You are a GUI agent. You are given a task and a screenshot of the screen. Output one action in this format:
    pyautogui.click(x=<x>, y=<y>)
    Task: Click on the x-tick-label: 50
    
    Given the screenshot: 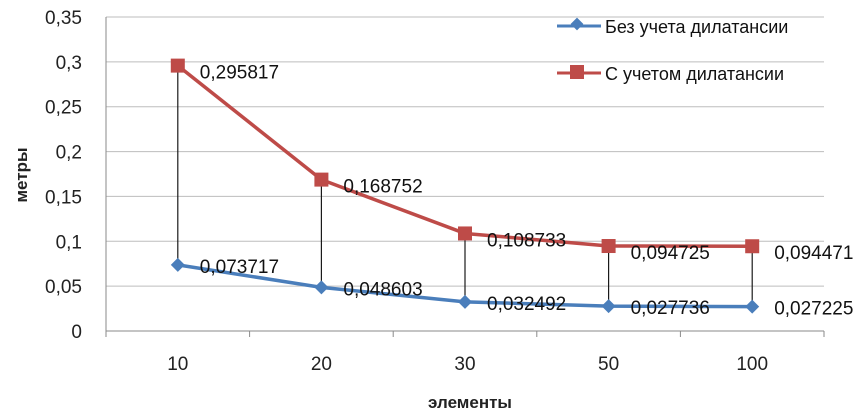 What is the action you would take?
    pyautogui.click(x=608, y=364)
    